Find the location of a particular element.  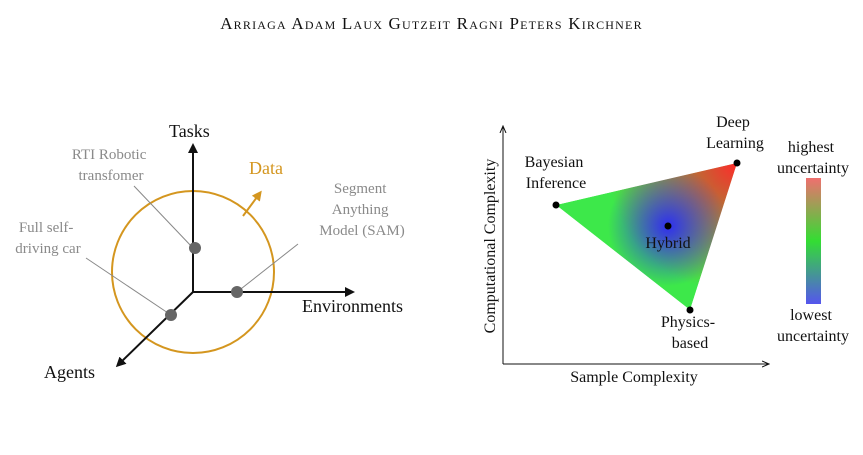

hybrid-label: Hybrid is located at coordinates (667, 243).